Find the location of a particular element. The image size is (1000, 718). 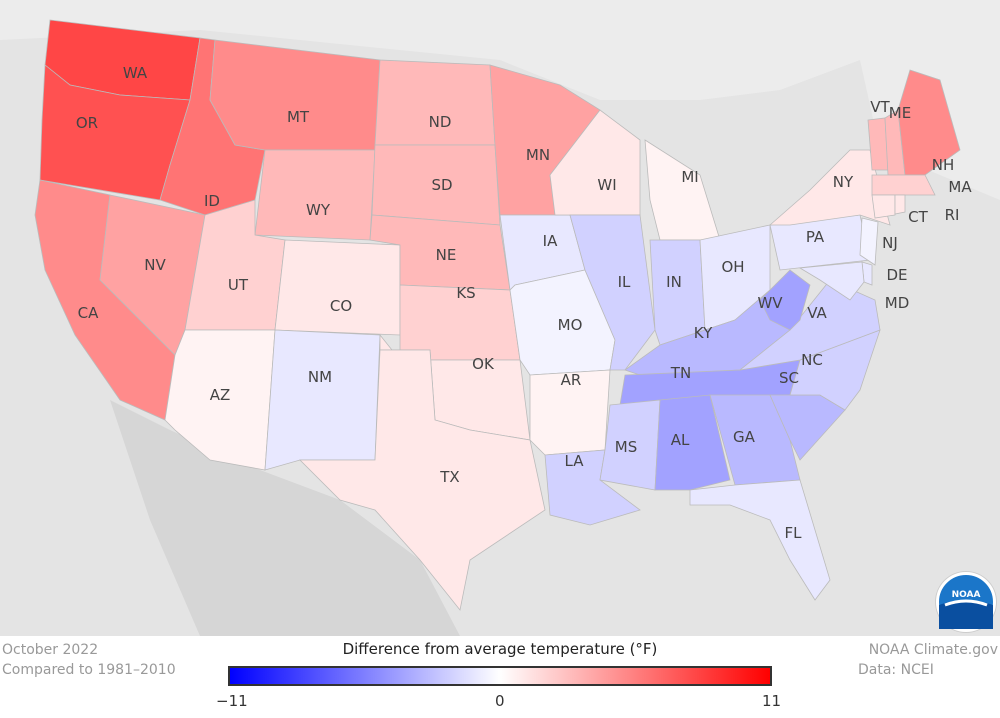

state-ms is located at coordinates (630, 445).